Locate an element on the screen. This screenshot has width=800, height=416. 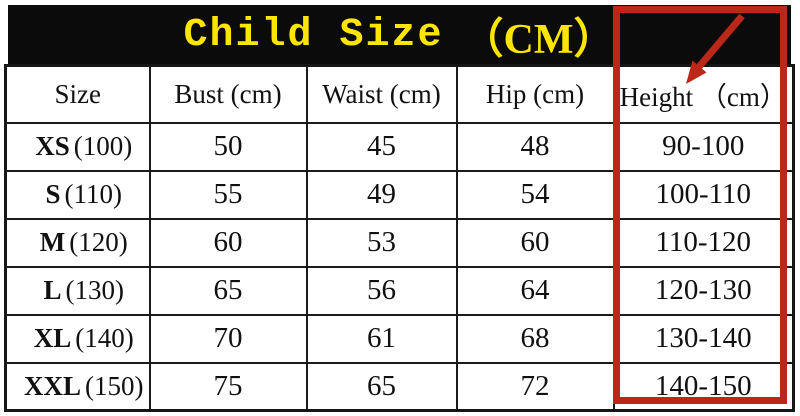
cell-bust: 60 is located at coordinates (228, 242).